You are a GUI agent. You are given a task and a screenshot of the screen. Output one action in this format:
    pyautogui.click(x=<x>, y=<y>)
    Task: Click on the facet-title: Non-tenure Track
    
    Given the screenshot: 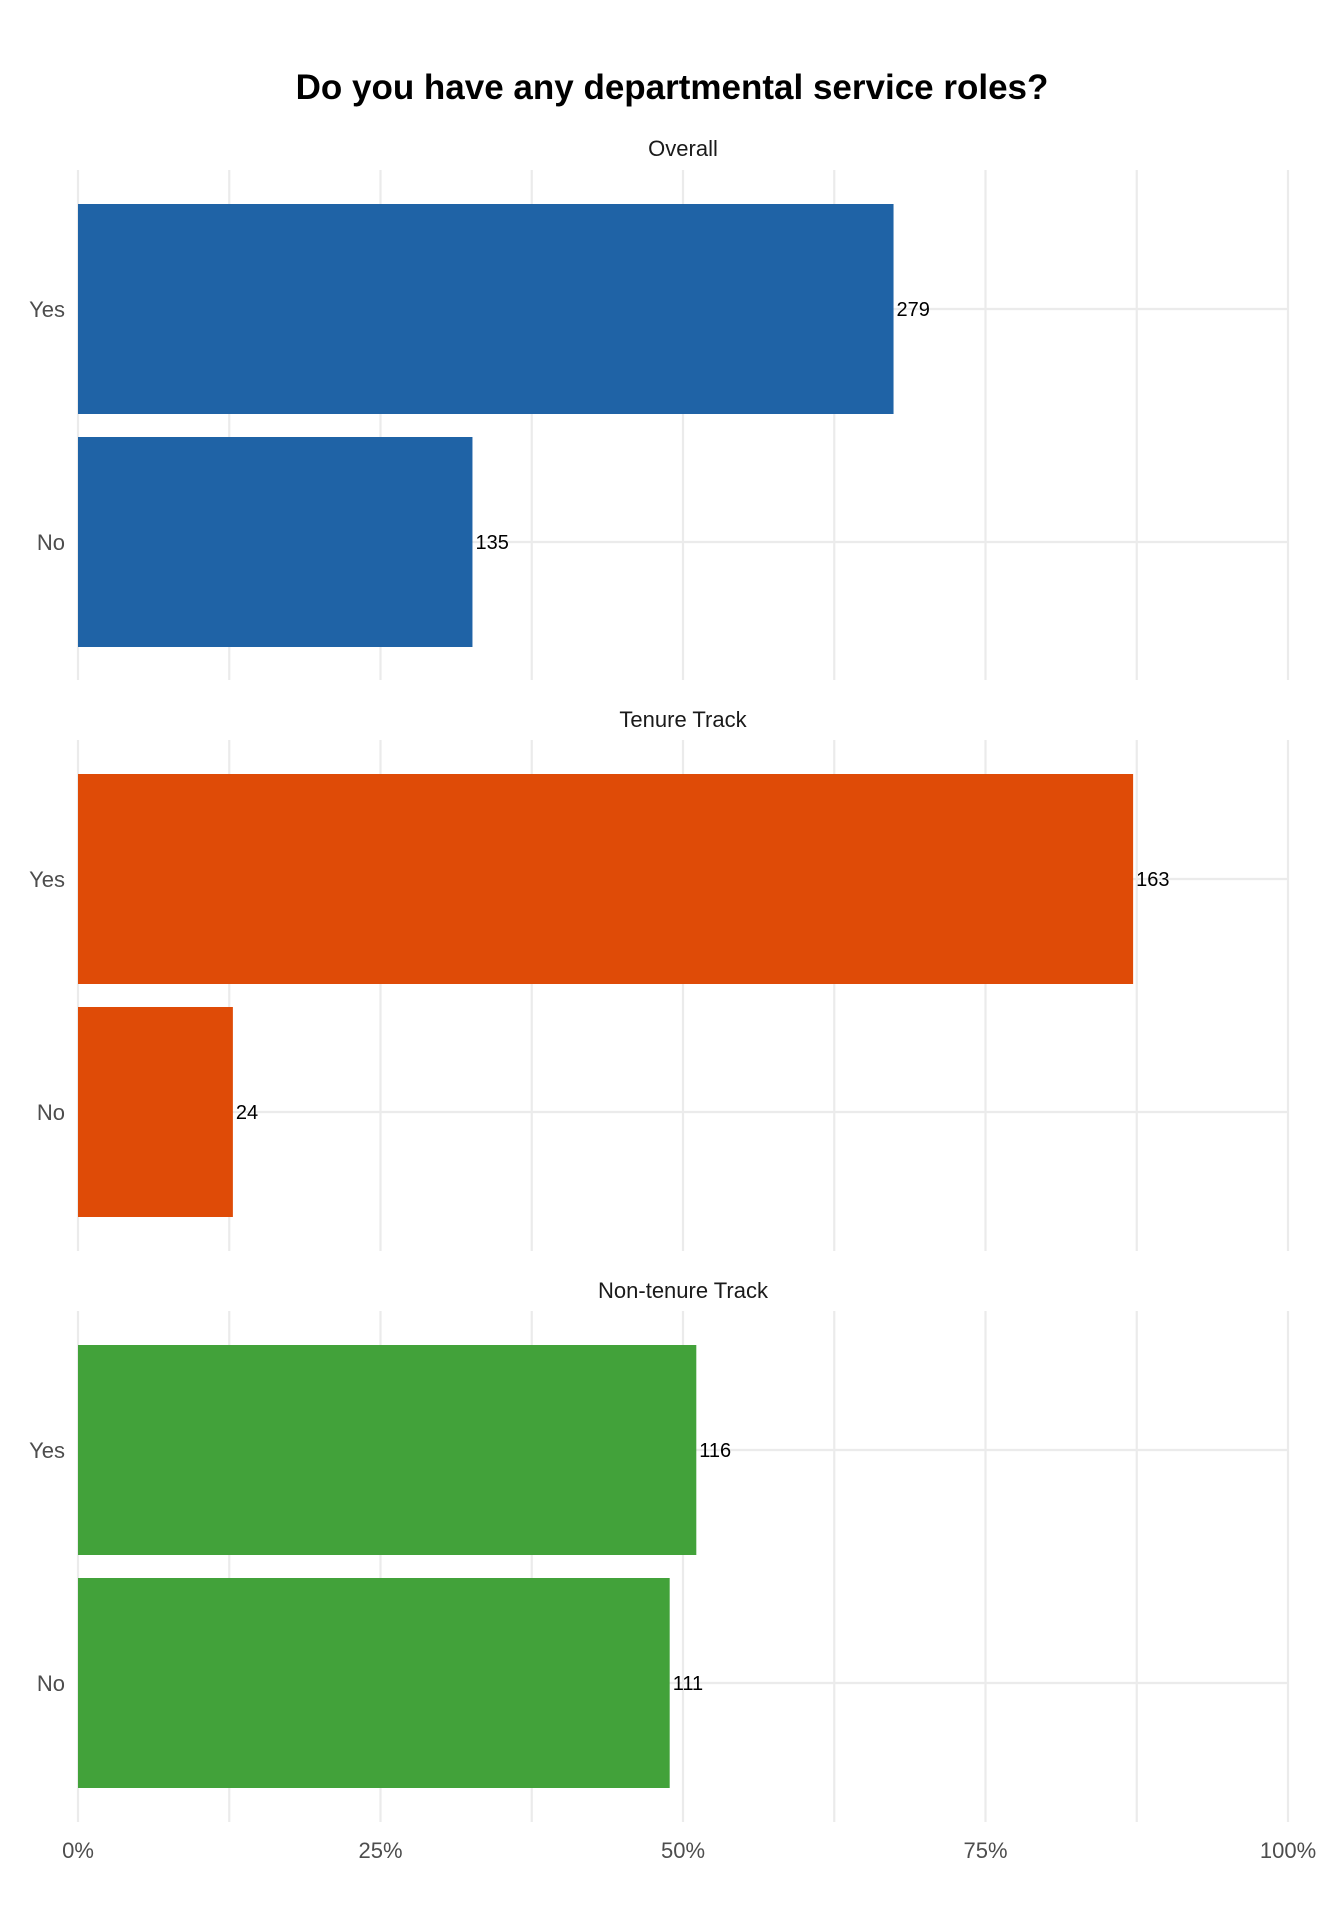 What is the action you would take?
    pyautogui.click(x=683, y=1290)
    